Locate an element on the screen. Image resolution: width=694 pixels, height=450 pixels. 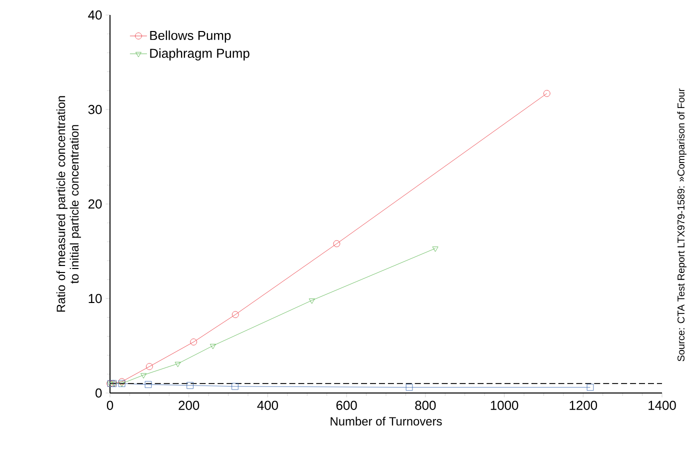
legend-label: Bellows Pump is located at coordinates (190, 36).